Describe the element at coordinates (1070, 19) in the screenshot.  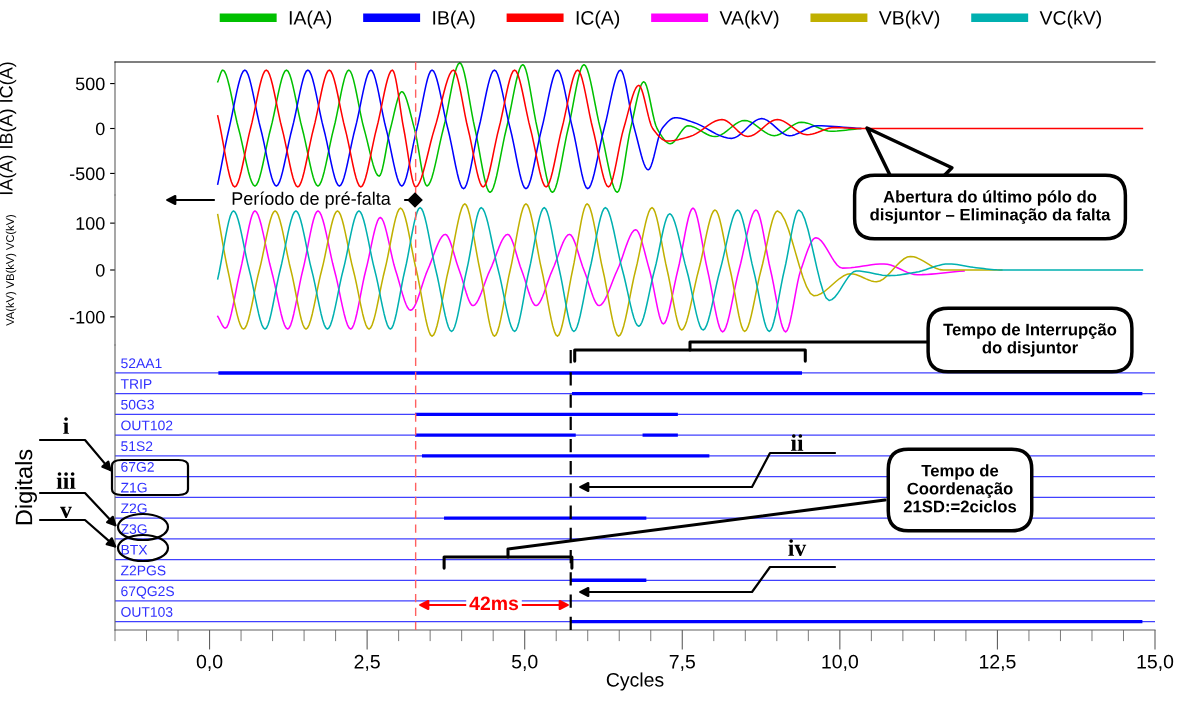
I see `legend-label: VC(kV)` at that location.